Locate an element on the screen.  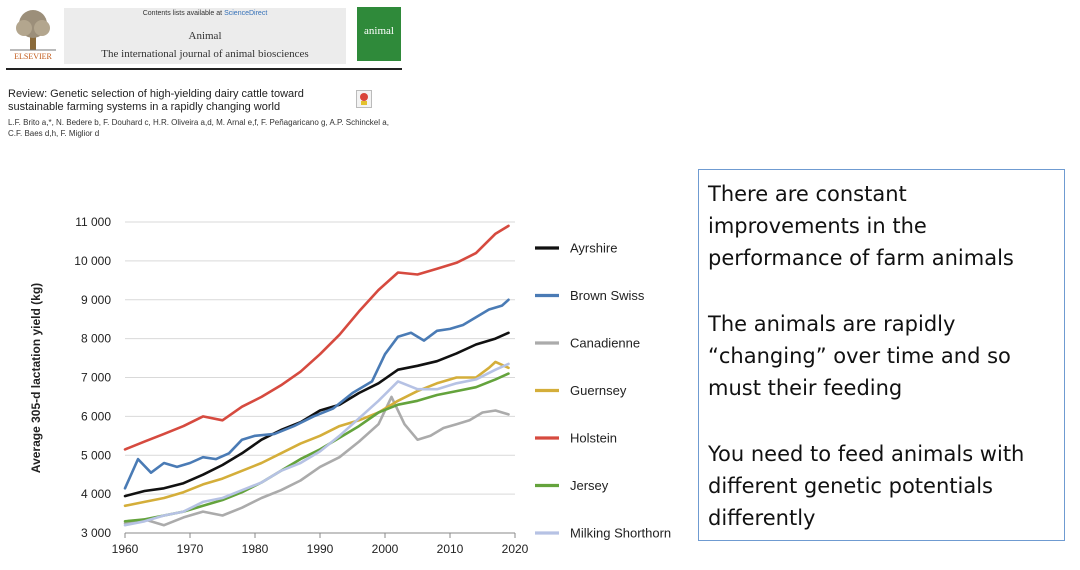
publisher-name: ELSEVIER is located at coordinates (33, 56).